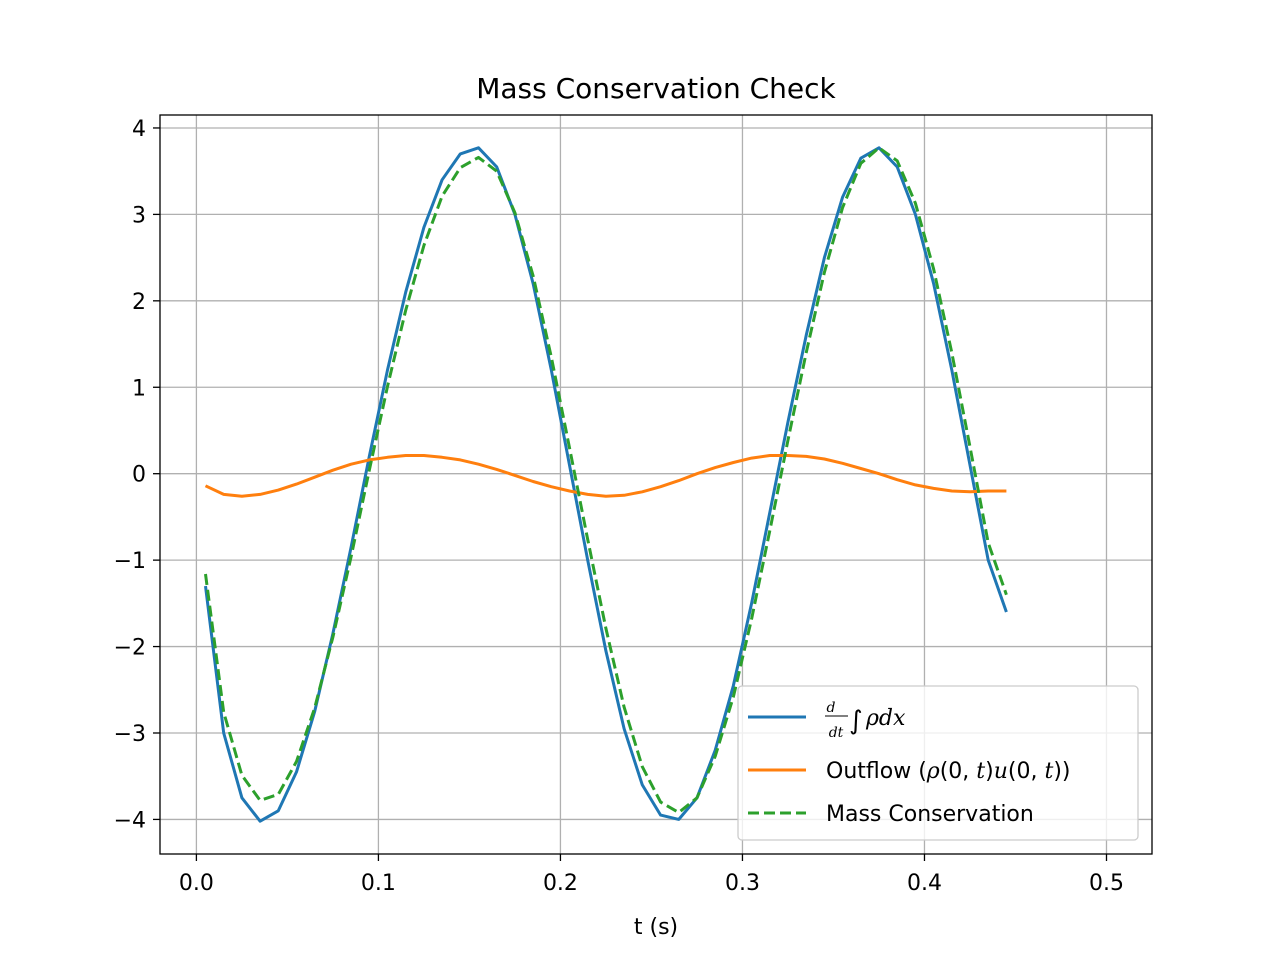  I want to click on legend-label-d: d, so click(831, 708).